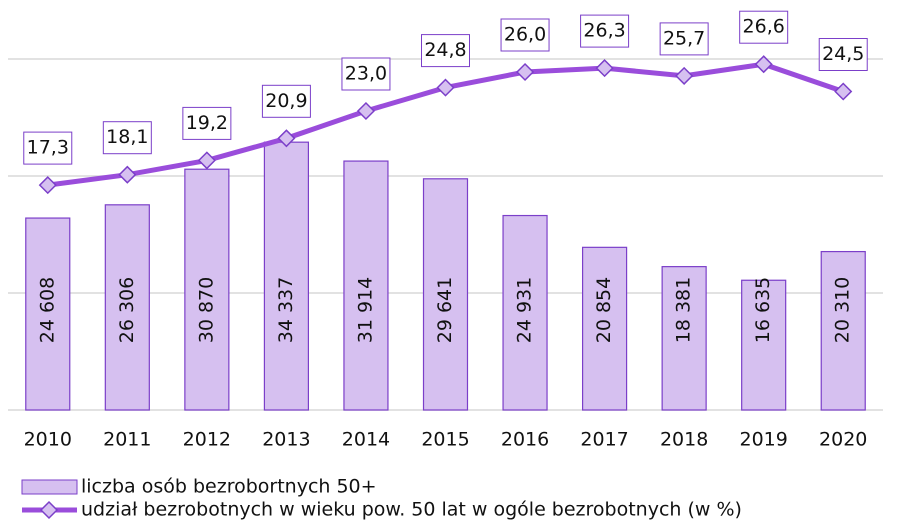 The height and width of the screenshot is (522, 915). I want to click on x-tick-label: 2017, so click(604, 440).